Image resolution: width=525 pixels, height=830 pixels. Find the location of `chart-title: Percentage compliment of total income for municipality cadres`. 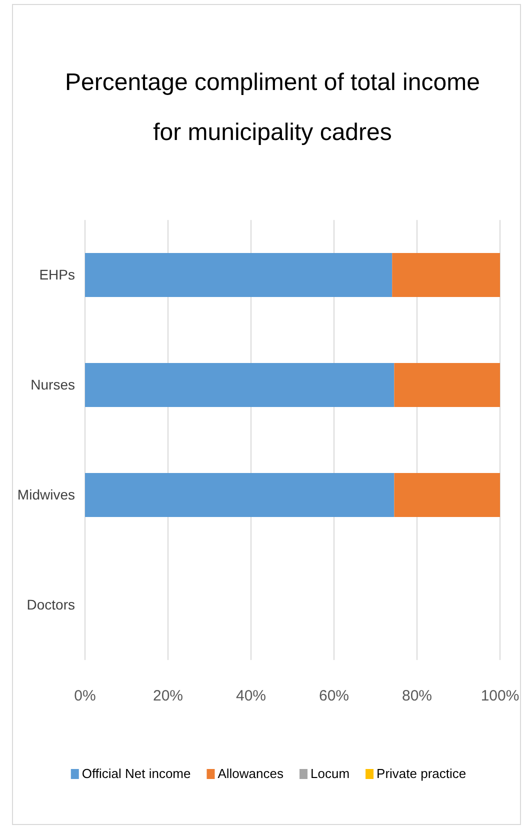

chart-title: Percentage compliment of total income for municipality cadres is located at coordinates (272, 107).